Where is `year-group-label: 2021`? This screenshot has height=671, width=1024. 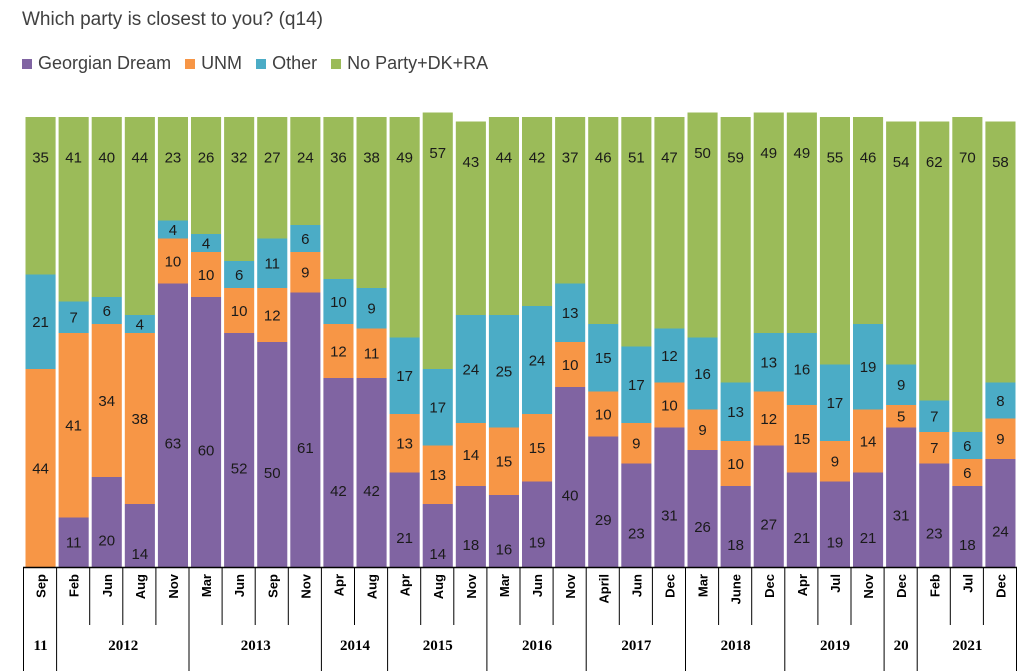
year-group-label: 2021 is located at coordinates (967, 646).